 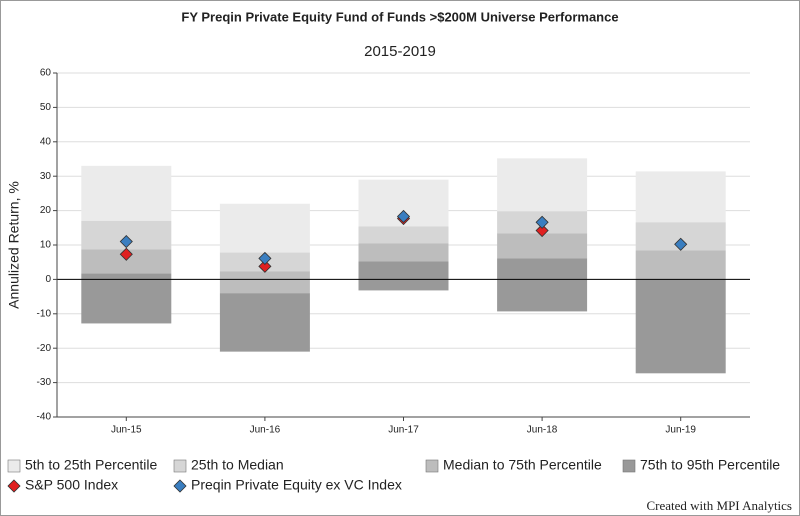 I want to click on chart-subtitle: 2015-2019, so click(x=400, y=51).